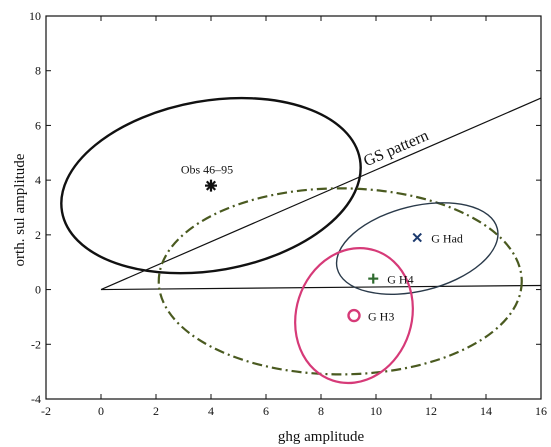 This screenshot has height=447, width=551. Describe the element at coordinates (266, 411) in the screenshot. I see `x-tick-label: 6` at that location.